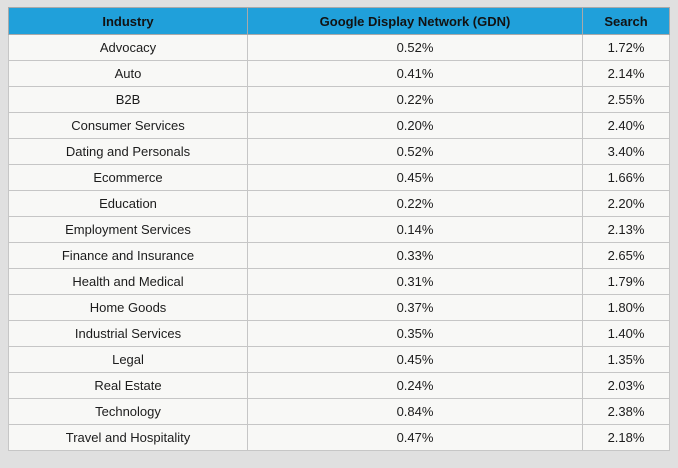  Describe the element at coordinates (626, 437) in the screenshot. I see `search-ctr-cell: 2.18%` at that location.